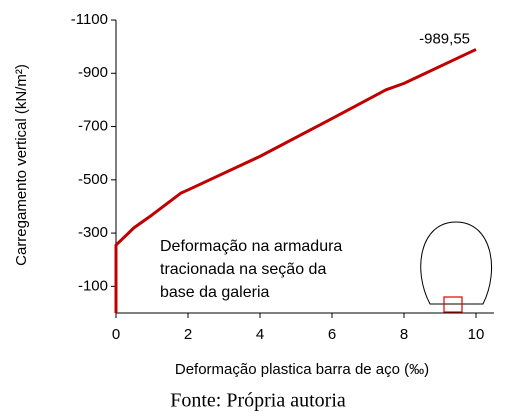  Describe the element at coordinates (116, 334) in the screenshot. I see `x-tick-label: 0` at that location.